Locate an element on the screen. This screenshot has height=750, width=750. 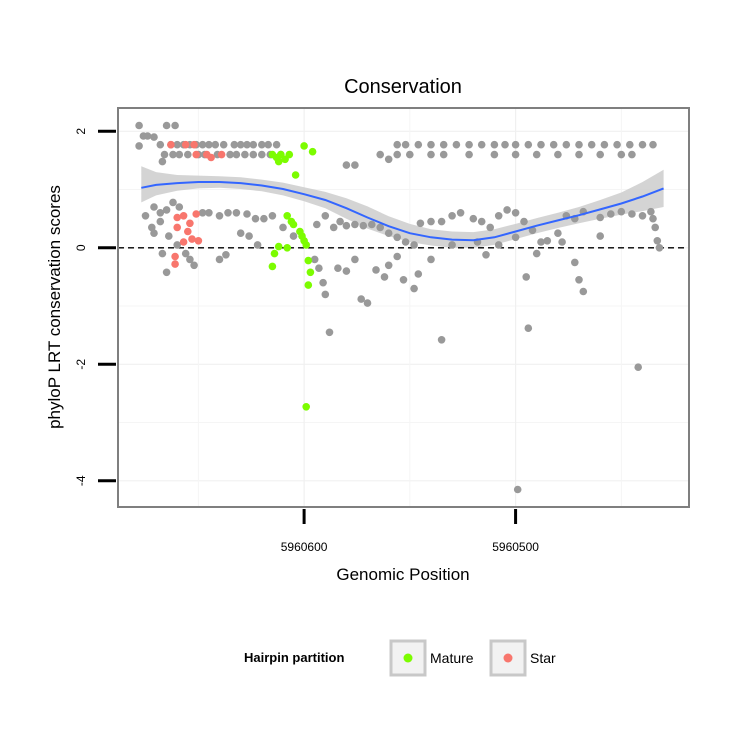
x-axis: 5960600 5960500 is located at coordinates (410, 531).